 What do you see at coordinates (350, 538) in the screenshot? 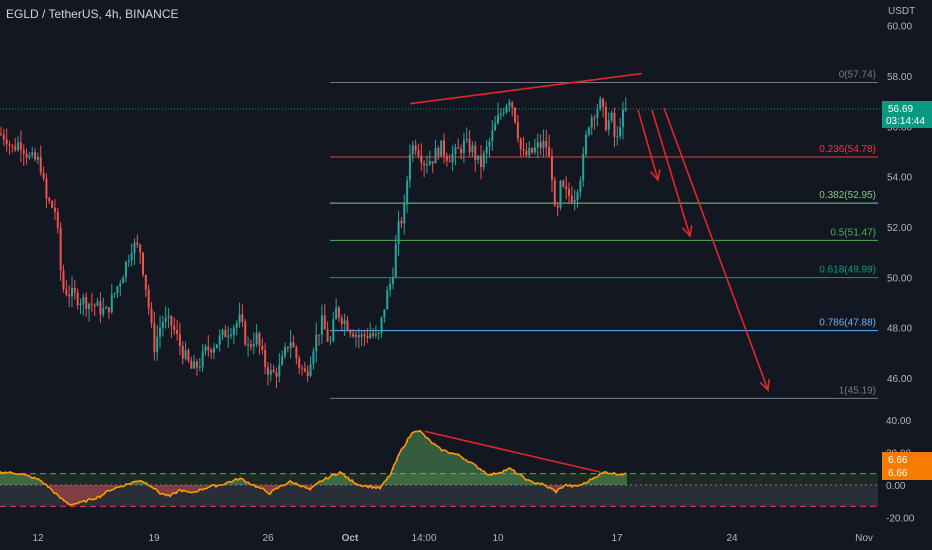
I see `time-axis-tick: Oct` at bounding box center [350, 538].